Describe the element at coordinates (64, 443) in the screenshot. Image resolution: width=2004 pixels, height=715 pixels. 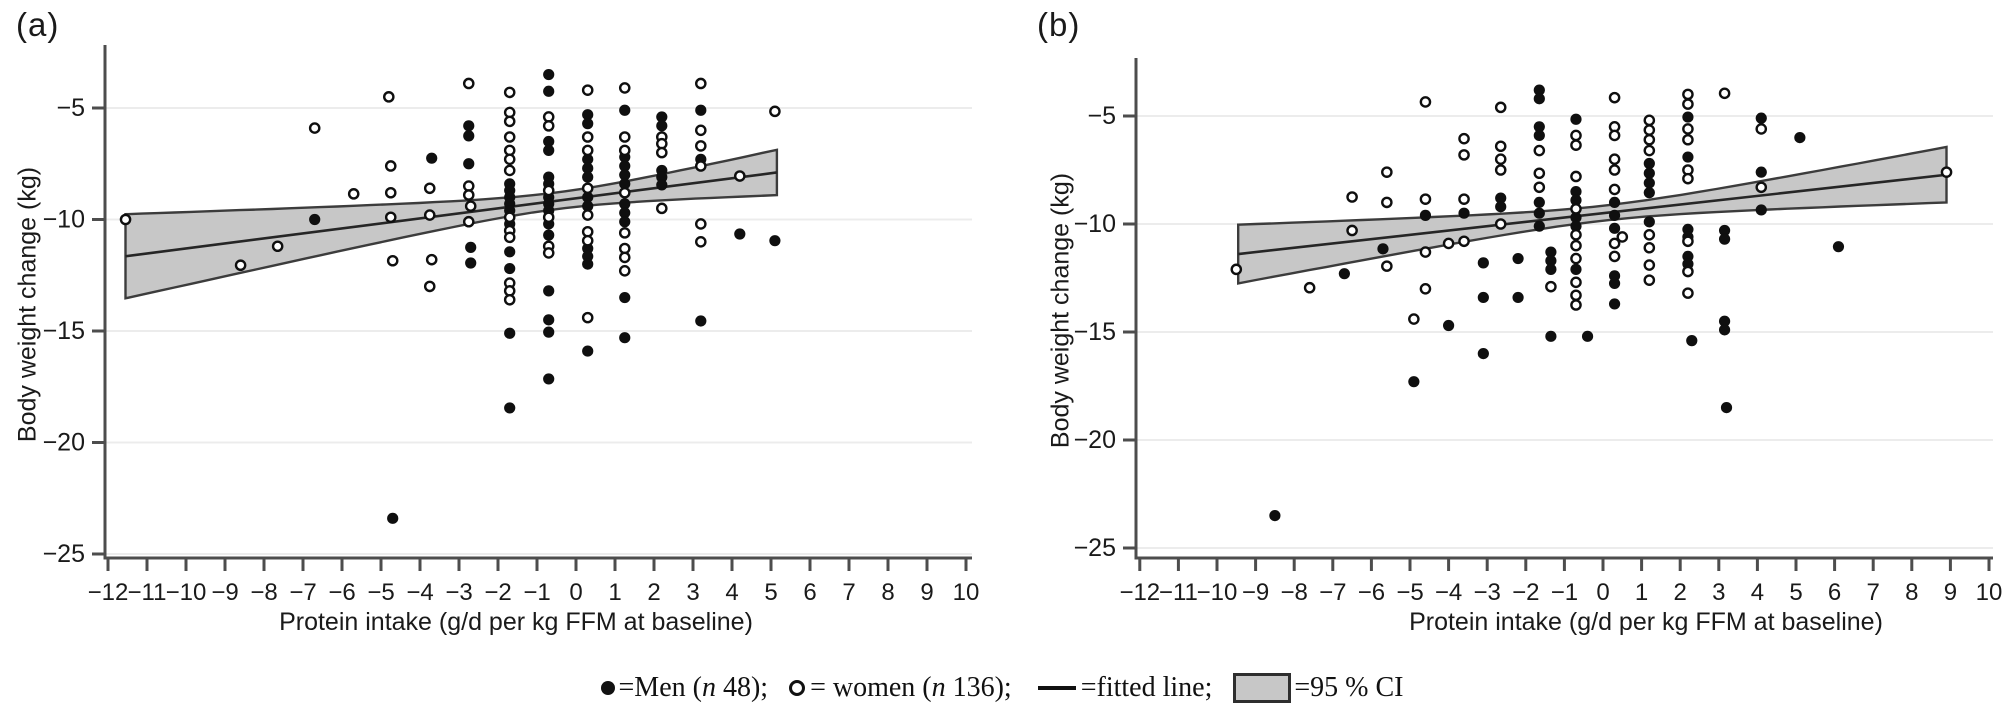
I see `y-tick-label: −20` at that location.